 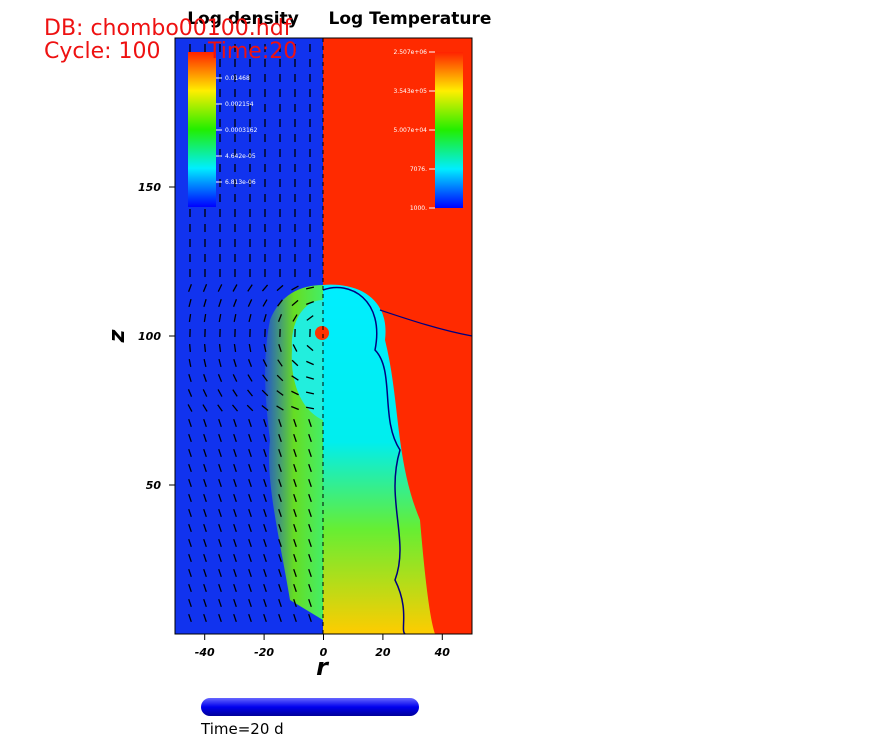 I want to click on time-label: Time:20, so click(x=252, y=51).